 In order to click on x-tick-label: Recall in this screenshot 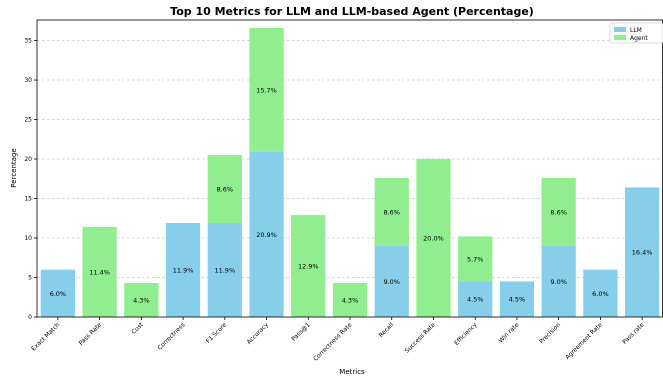, I will do `click(387, 330)`.